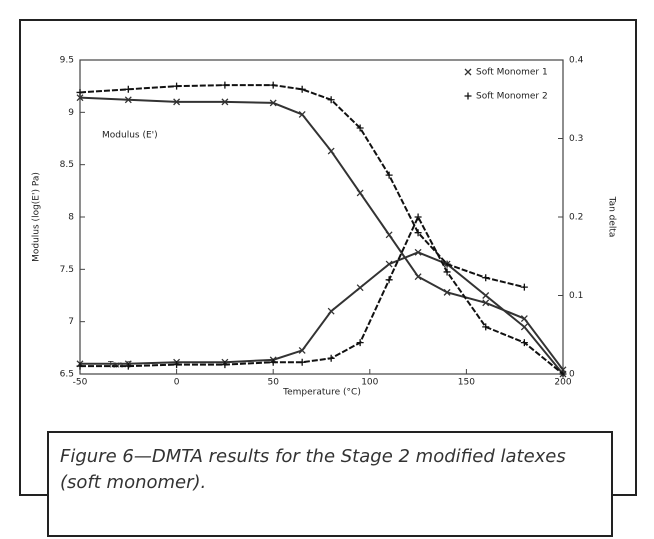 The width and height of the screenshot is (654, 539). What do you see at coordinates (572, 375) in the screenshot?
I see `y2-tick-label: 0` at bounding box center [572, 375].